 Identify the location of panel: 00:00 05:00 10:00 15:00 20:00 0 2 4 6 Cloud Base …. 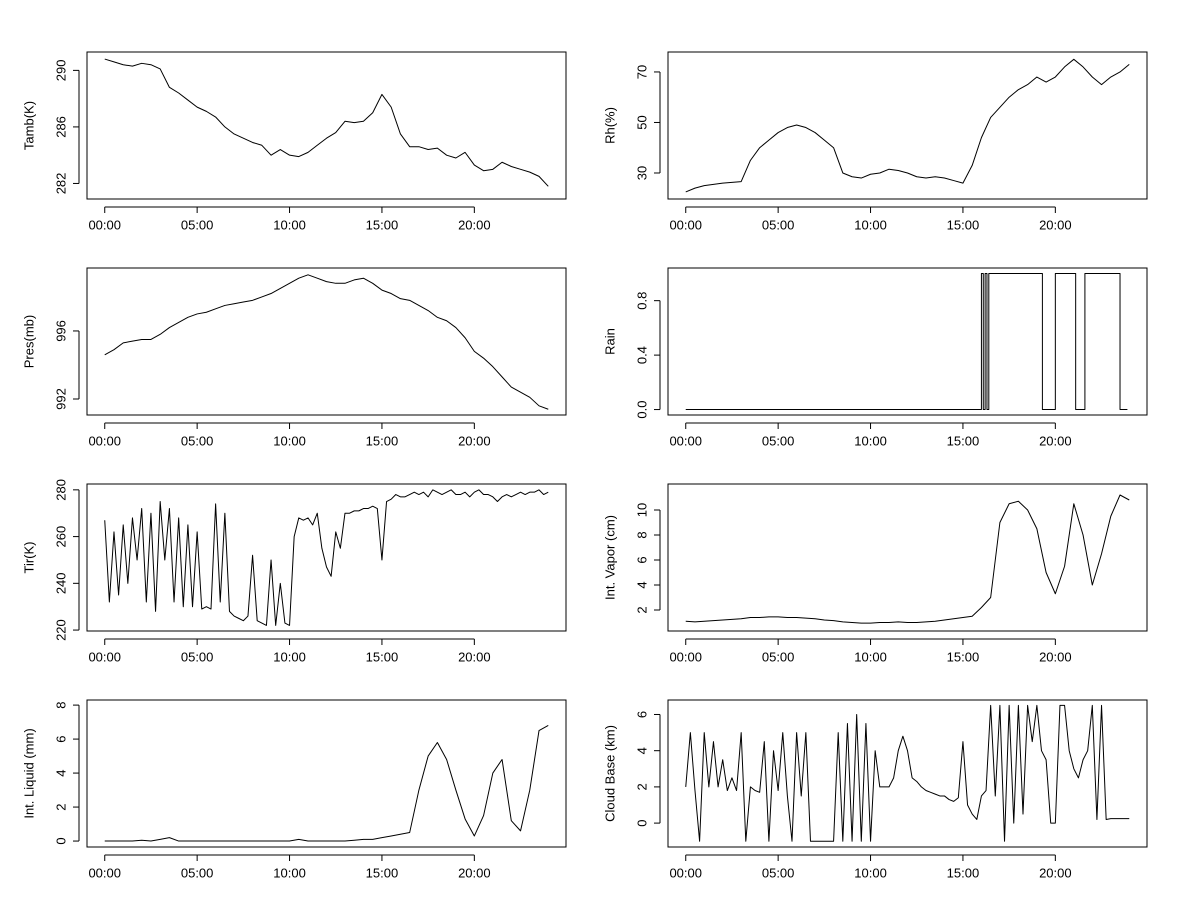
(875, 789).